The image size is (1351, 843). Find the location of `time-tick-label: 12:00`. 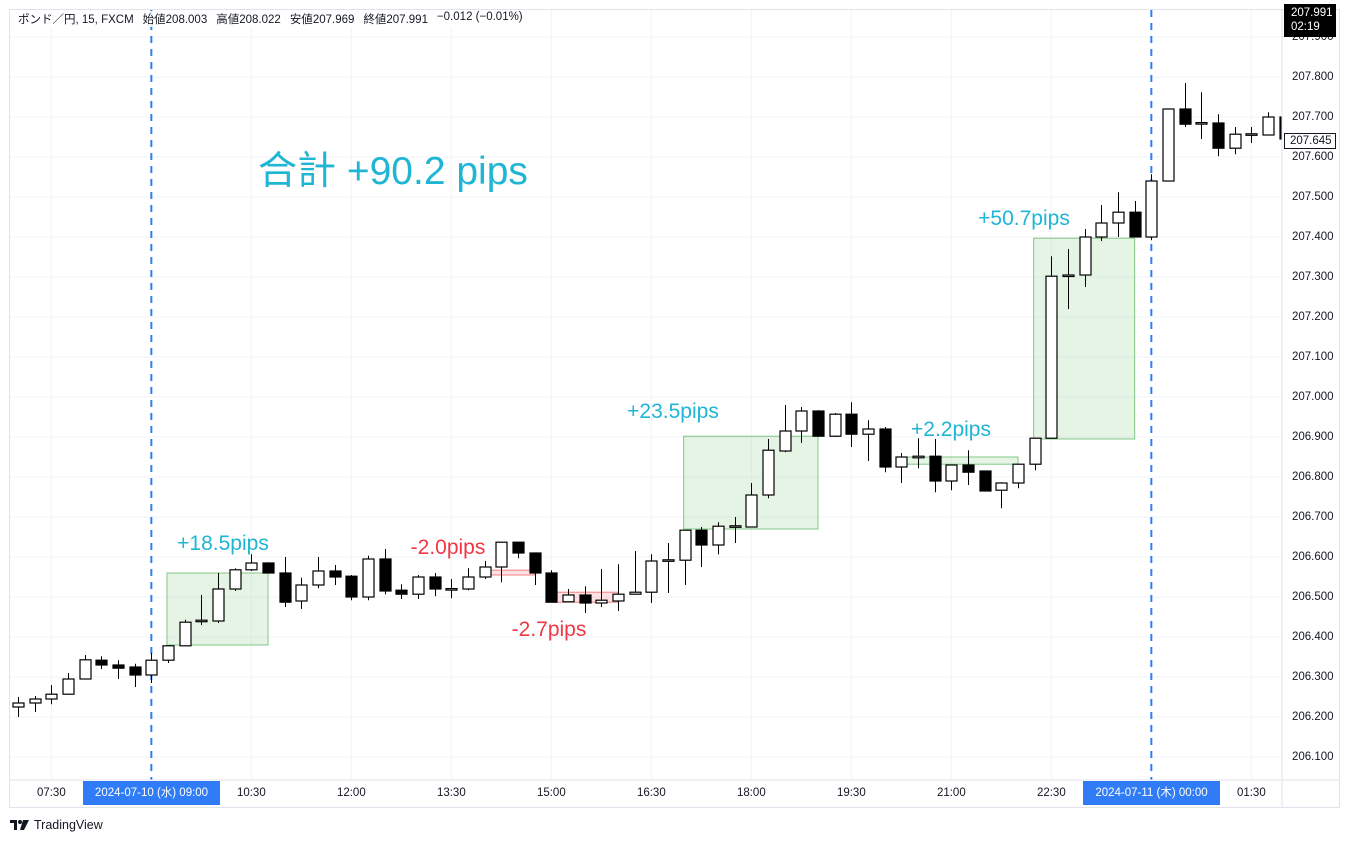

time-tick-label: 12:00 is located at coordinates (351, 793).